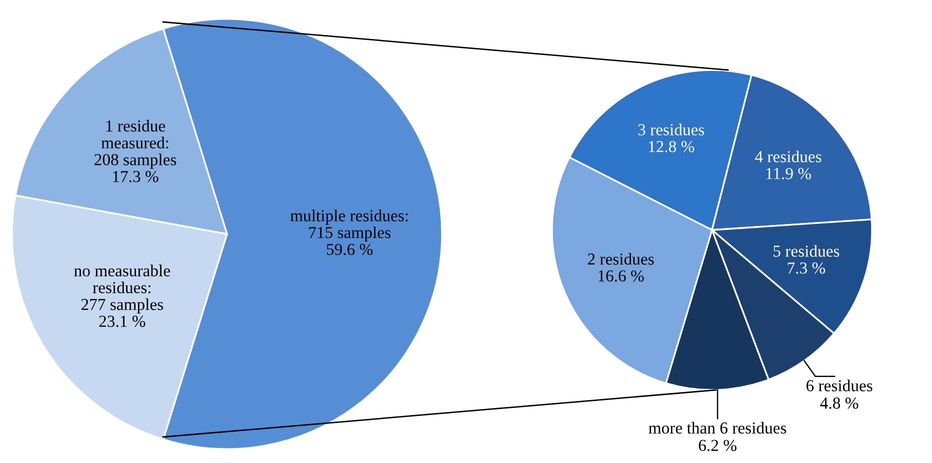 The image size is (932, 463). What do you see at coordinates (621, 258) in the screenshot?
I see `slice-label: 2 residues` at bounding box center [621, 258].